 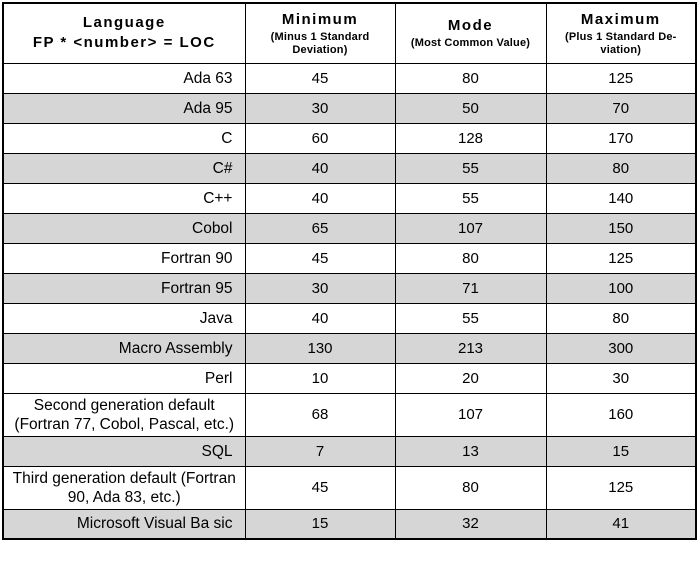 What do you see at coordinates (124, 288) in the screenshot?
I see `language-cell: Fortran 95` at bounding box center [124, 288].